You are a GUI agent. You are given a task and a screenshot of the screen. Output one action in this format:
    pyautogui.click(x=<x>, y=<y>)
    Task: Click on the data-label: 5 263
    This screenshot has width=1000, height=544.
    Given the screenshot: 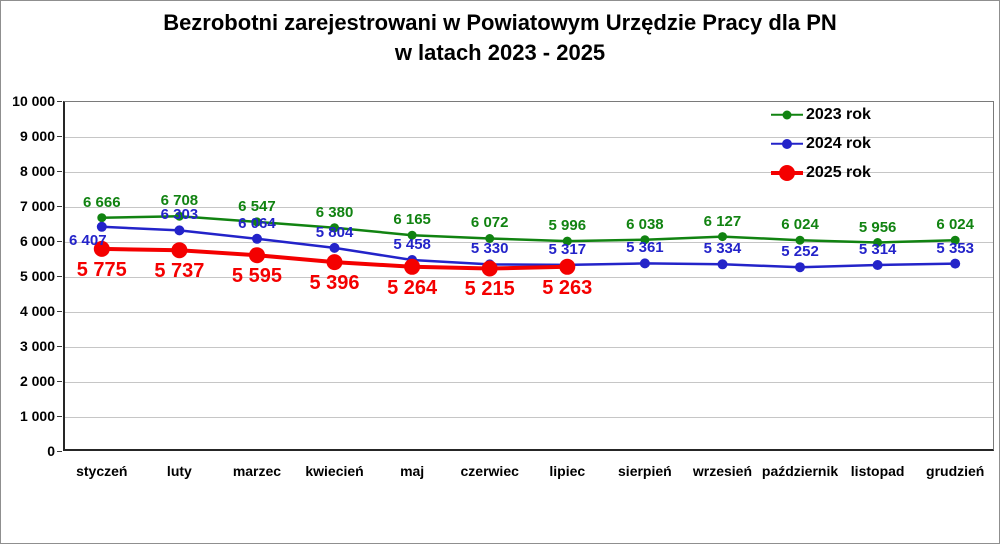 What is the action you would take?
    pyautogui.click(x=567, y=287)
    